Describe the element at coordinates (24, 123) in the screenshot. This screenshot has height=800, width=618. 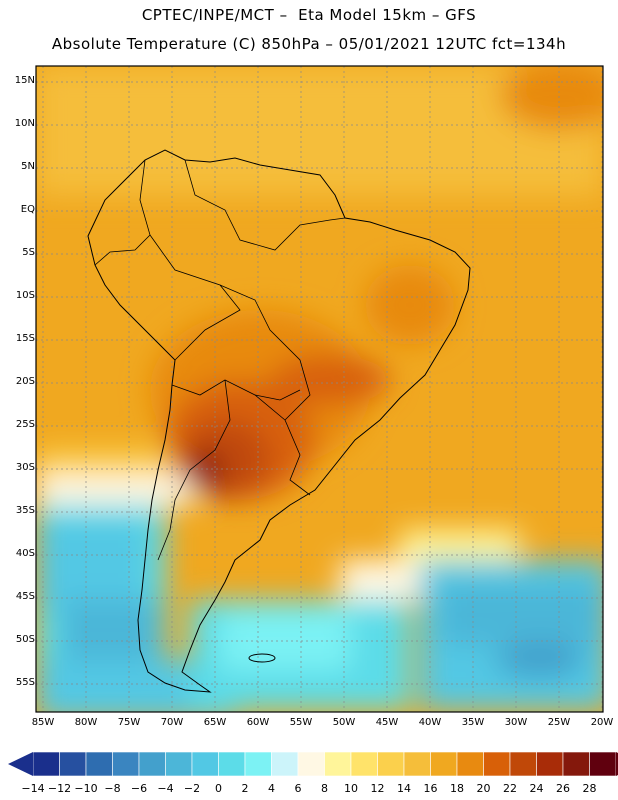
I see `latitude-label: 10N` at that location.